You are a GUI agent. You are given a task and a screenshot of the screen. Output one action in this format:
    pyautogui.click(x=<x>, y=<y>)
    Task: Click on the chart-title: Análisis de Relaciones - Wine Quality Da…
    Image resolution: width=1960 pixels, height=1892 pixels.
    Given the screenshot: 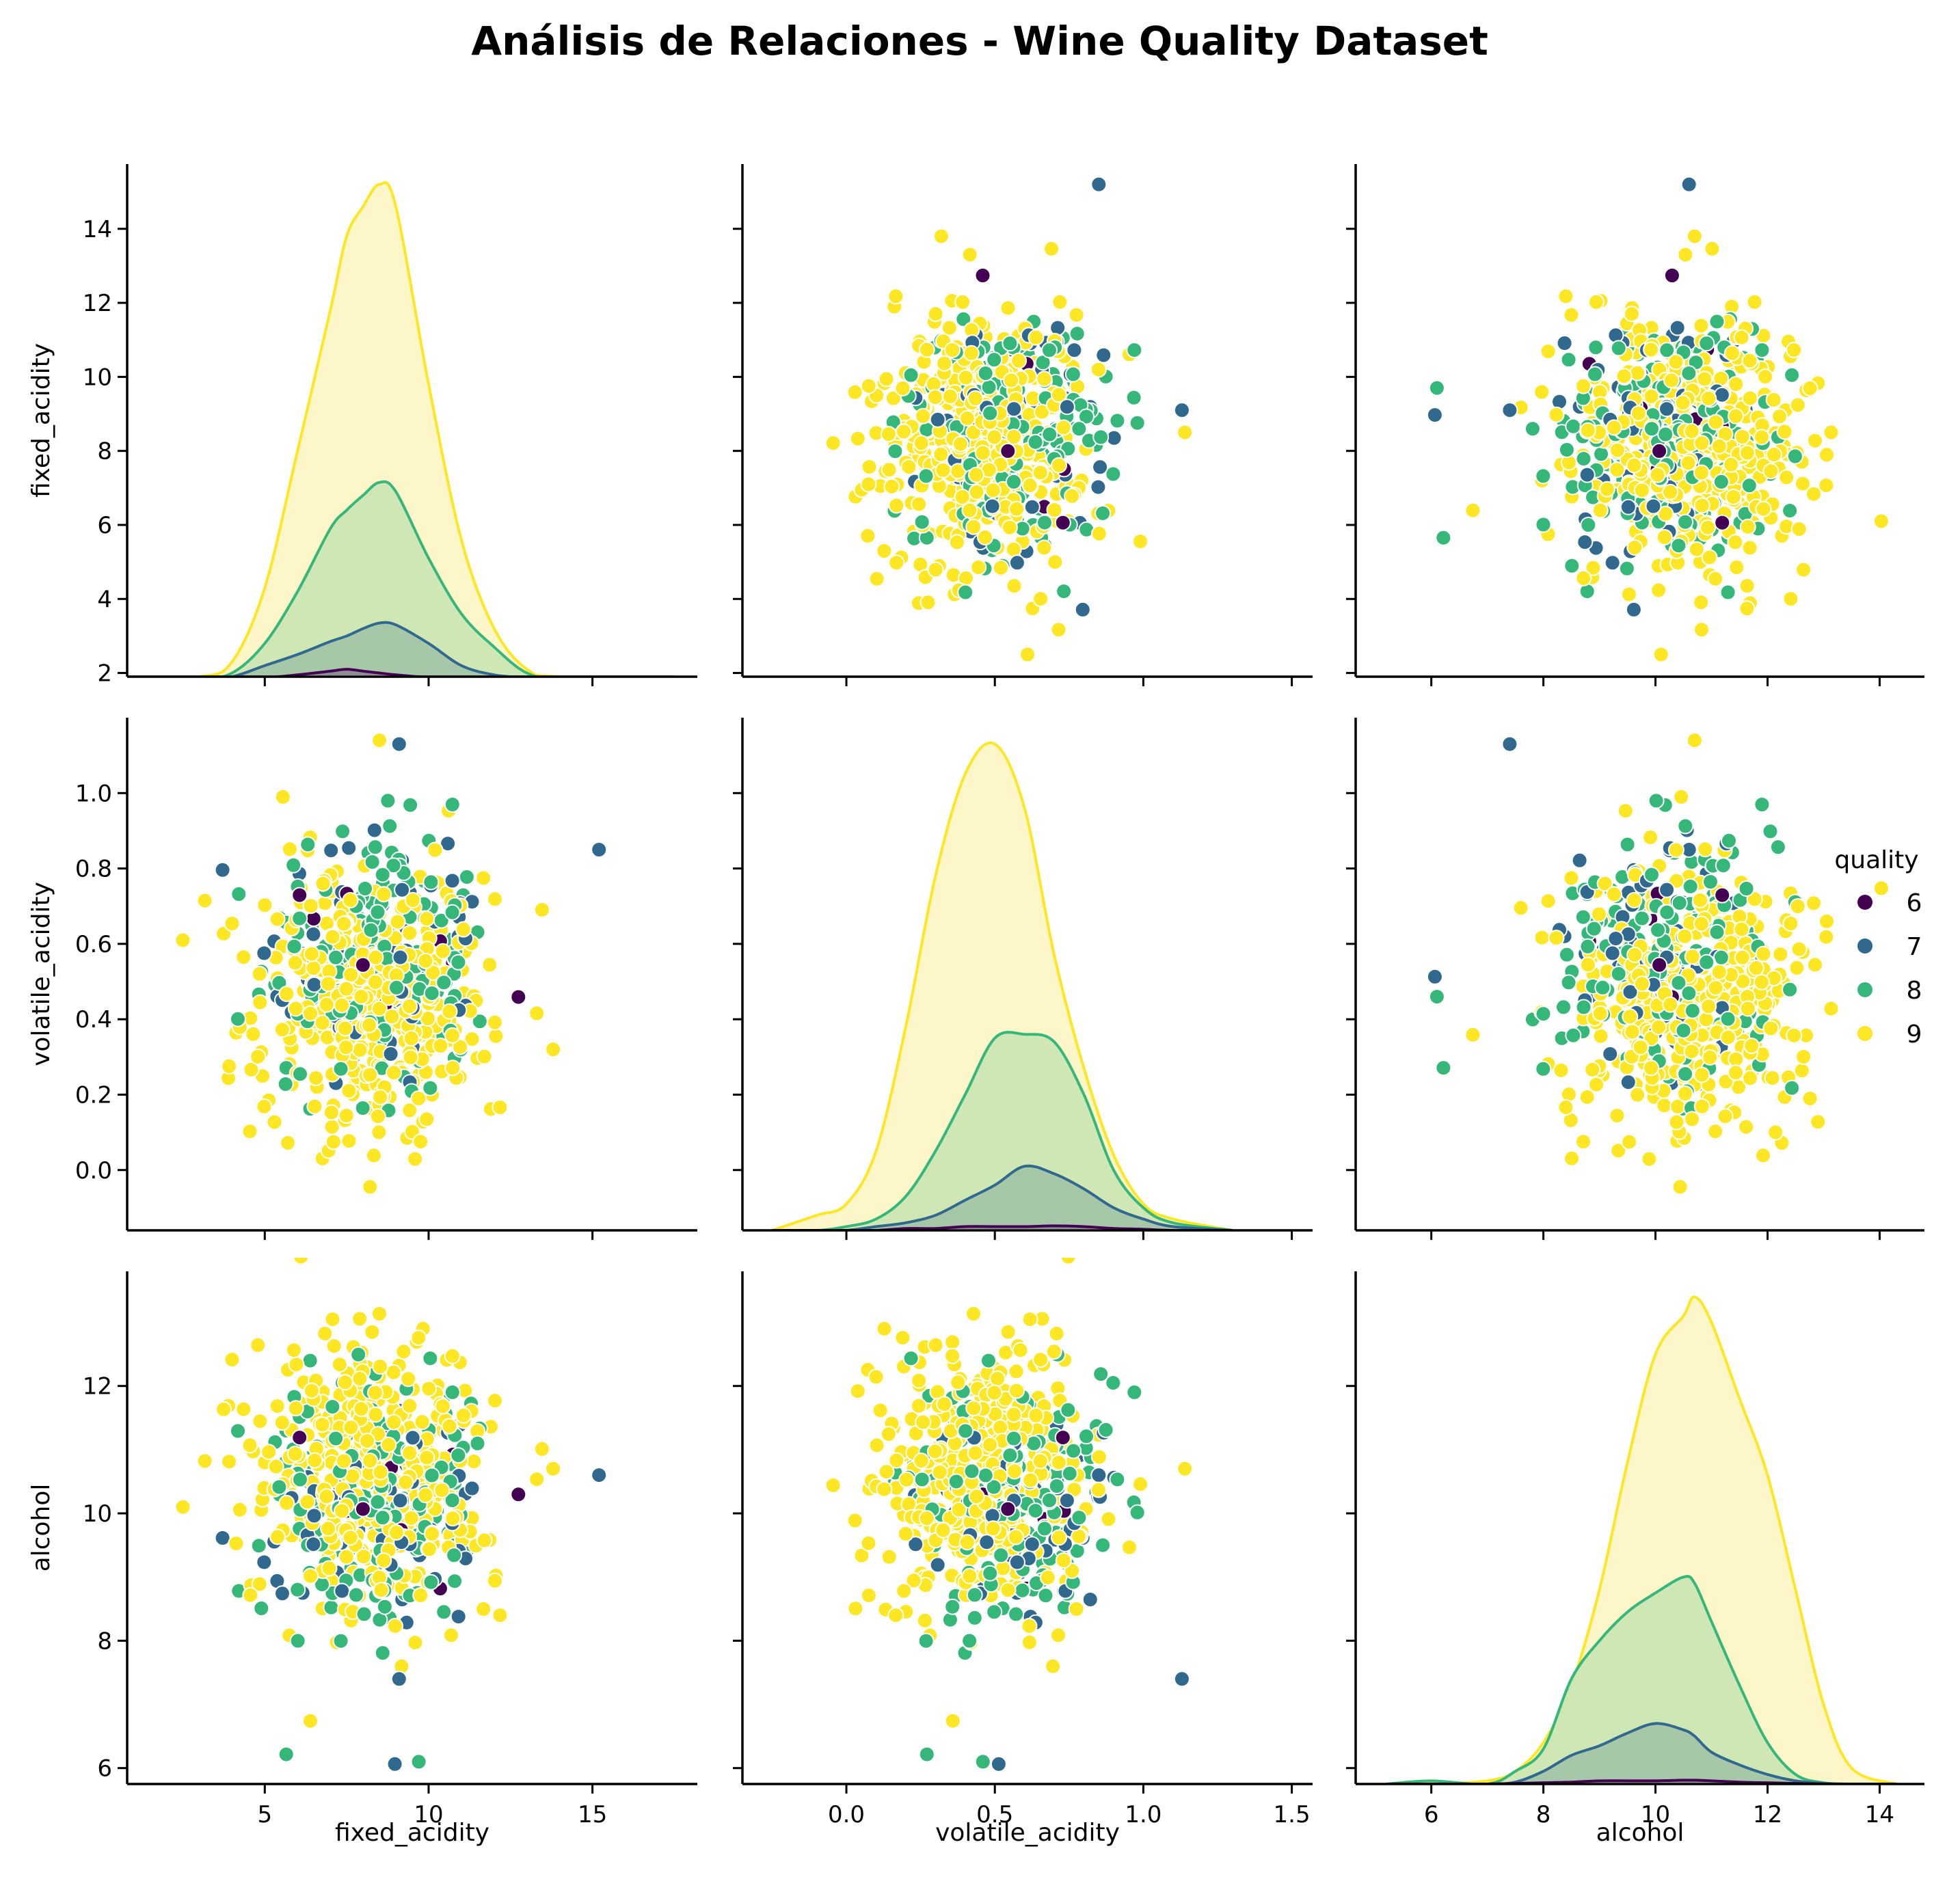 What is the action you would take?
    pyautogui.click(x=979, y=41)
    